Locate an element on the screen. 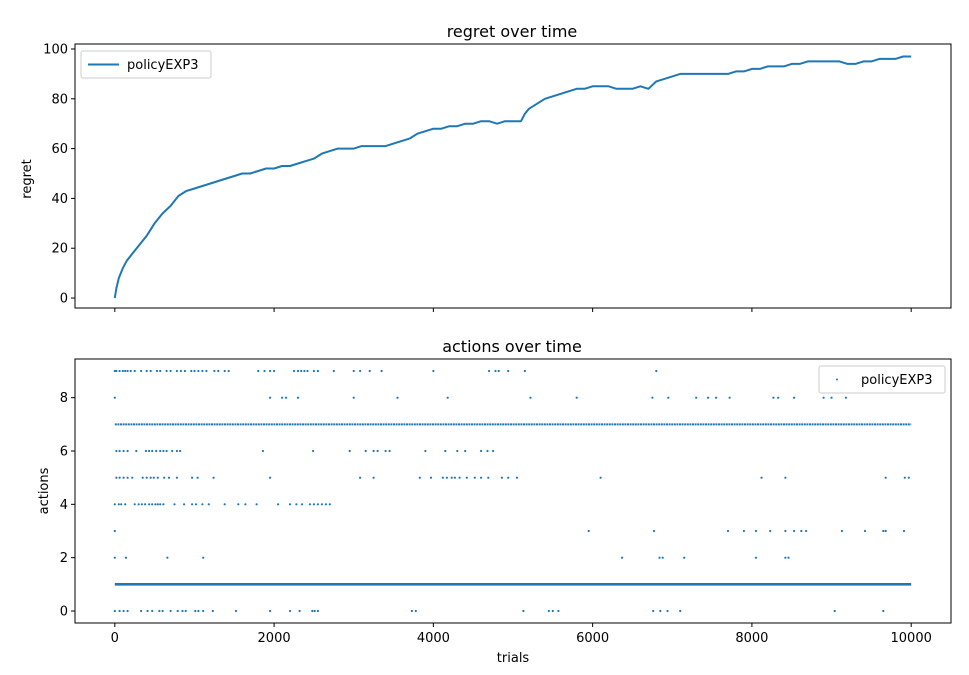 The width and height of the screenshot is (969, 675). regret-legend: policyEXP3 is located at coordinates (146, 64).